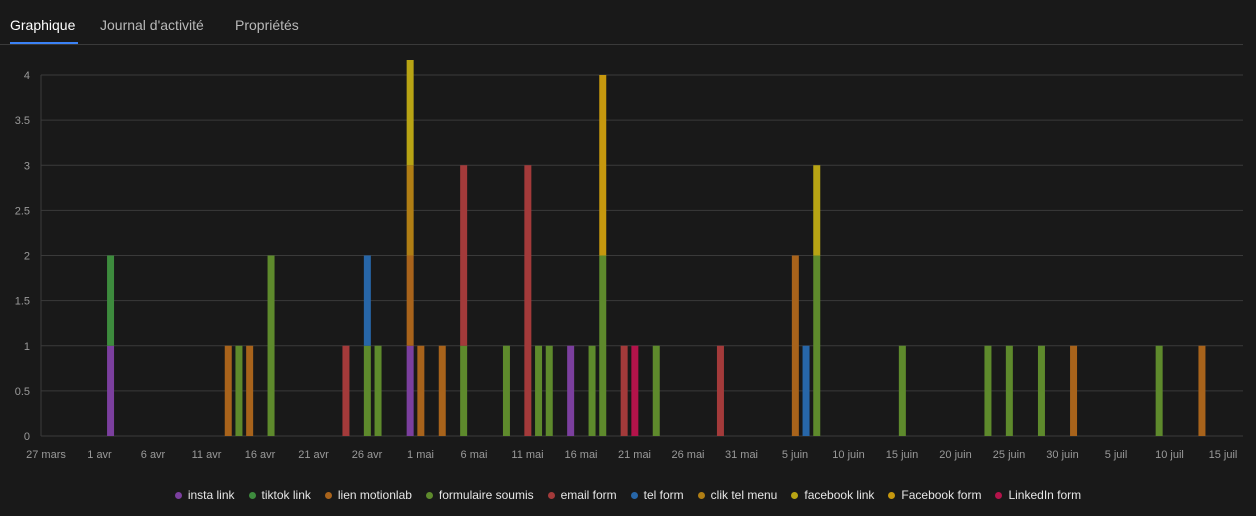 This screenshot has height=516, width=1256. Describe the element at coordinates (44, 43) in the screenshot. I see `active-tab-indicator` at that location.